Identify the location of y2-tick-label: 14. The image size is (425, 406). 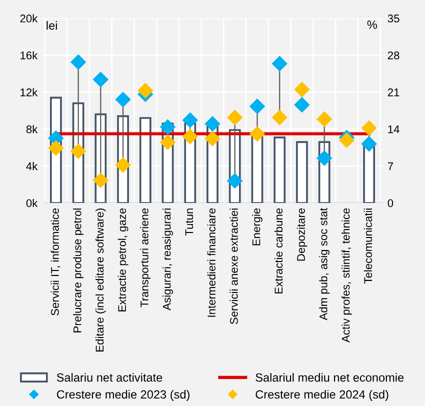
(394, 129).